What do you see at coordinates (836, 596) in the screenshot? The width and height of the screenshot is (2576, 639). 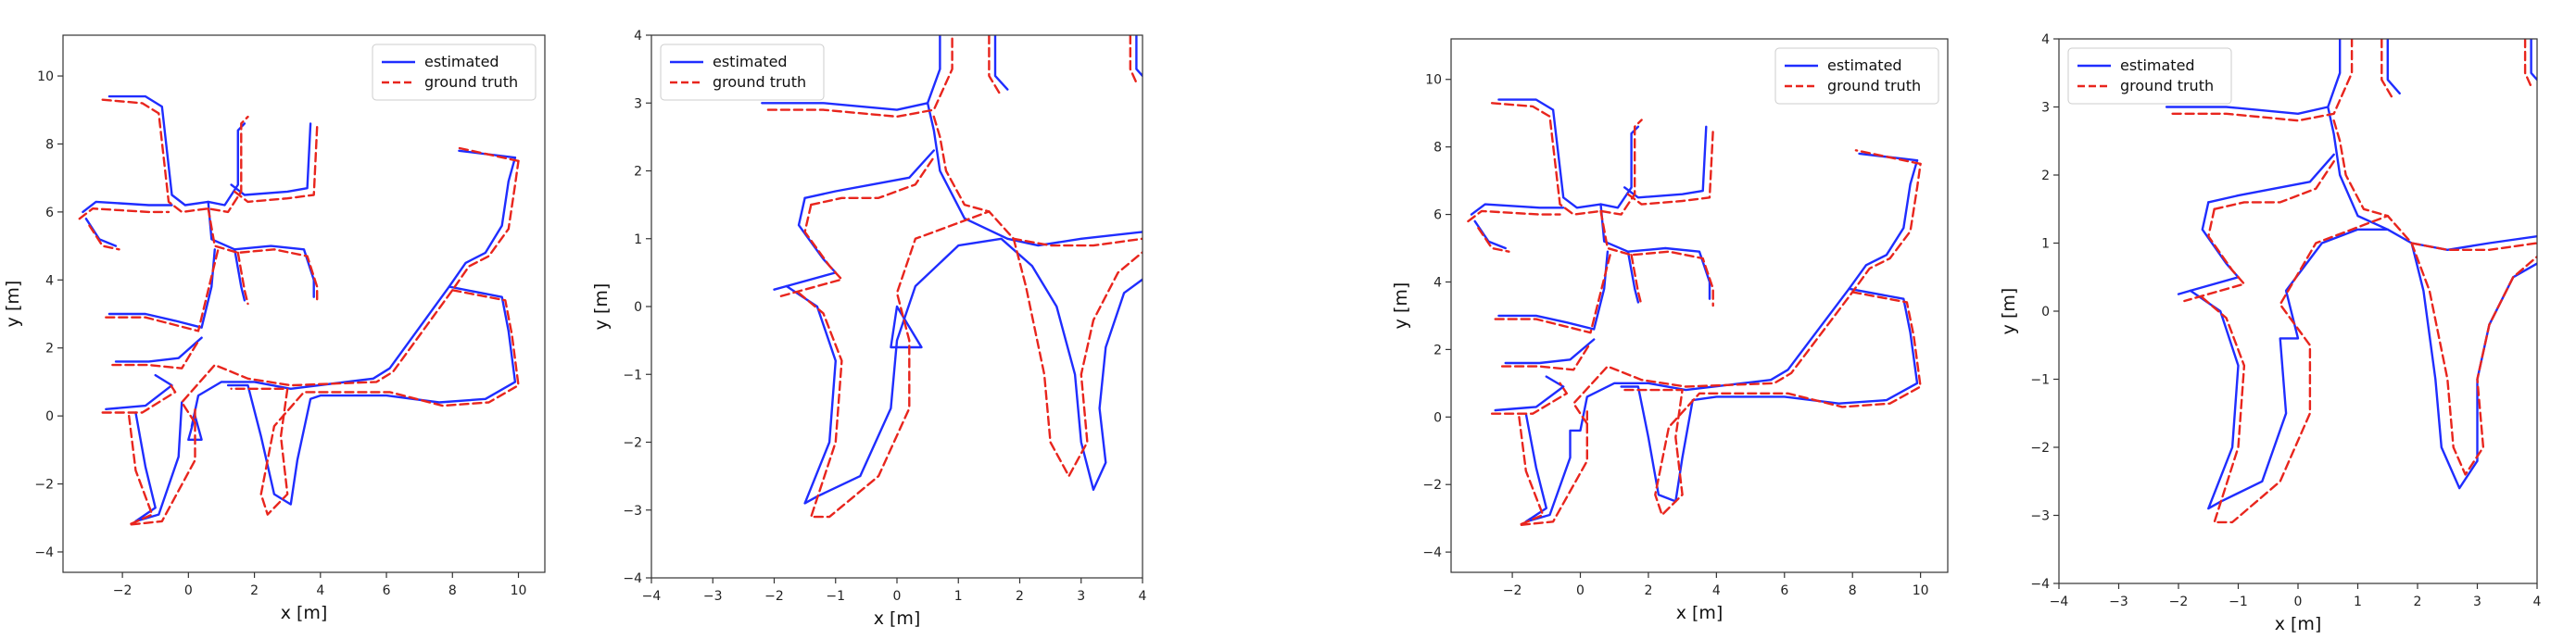 I see `x-tick-label: −1` at bounding box center [836, 596].